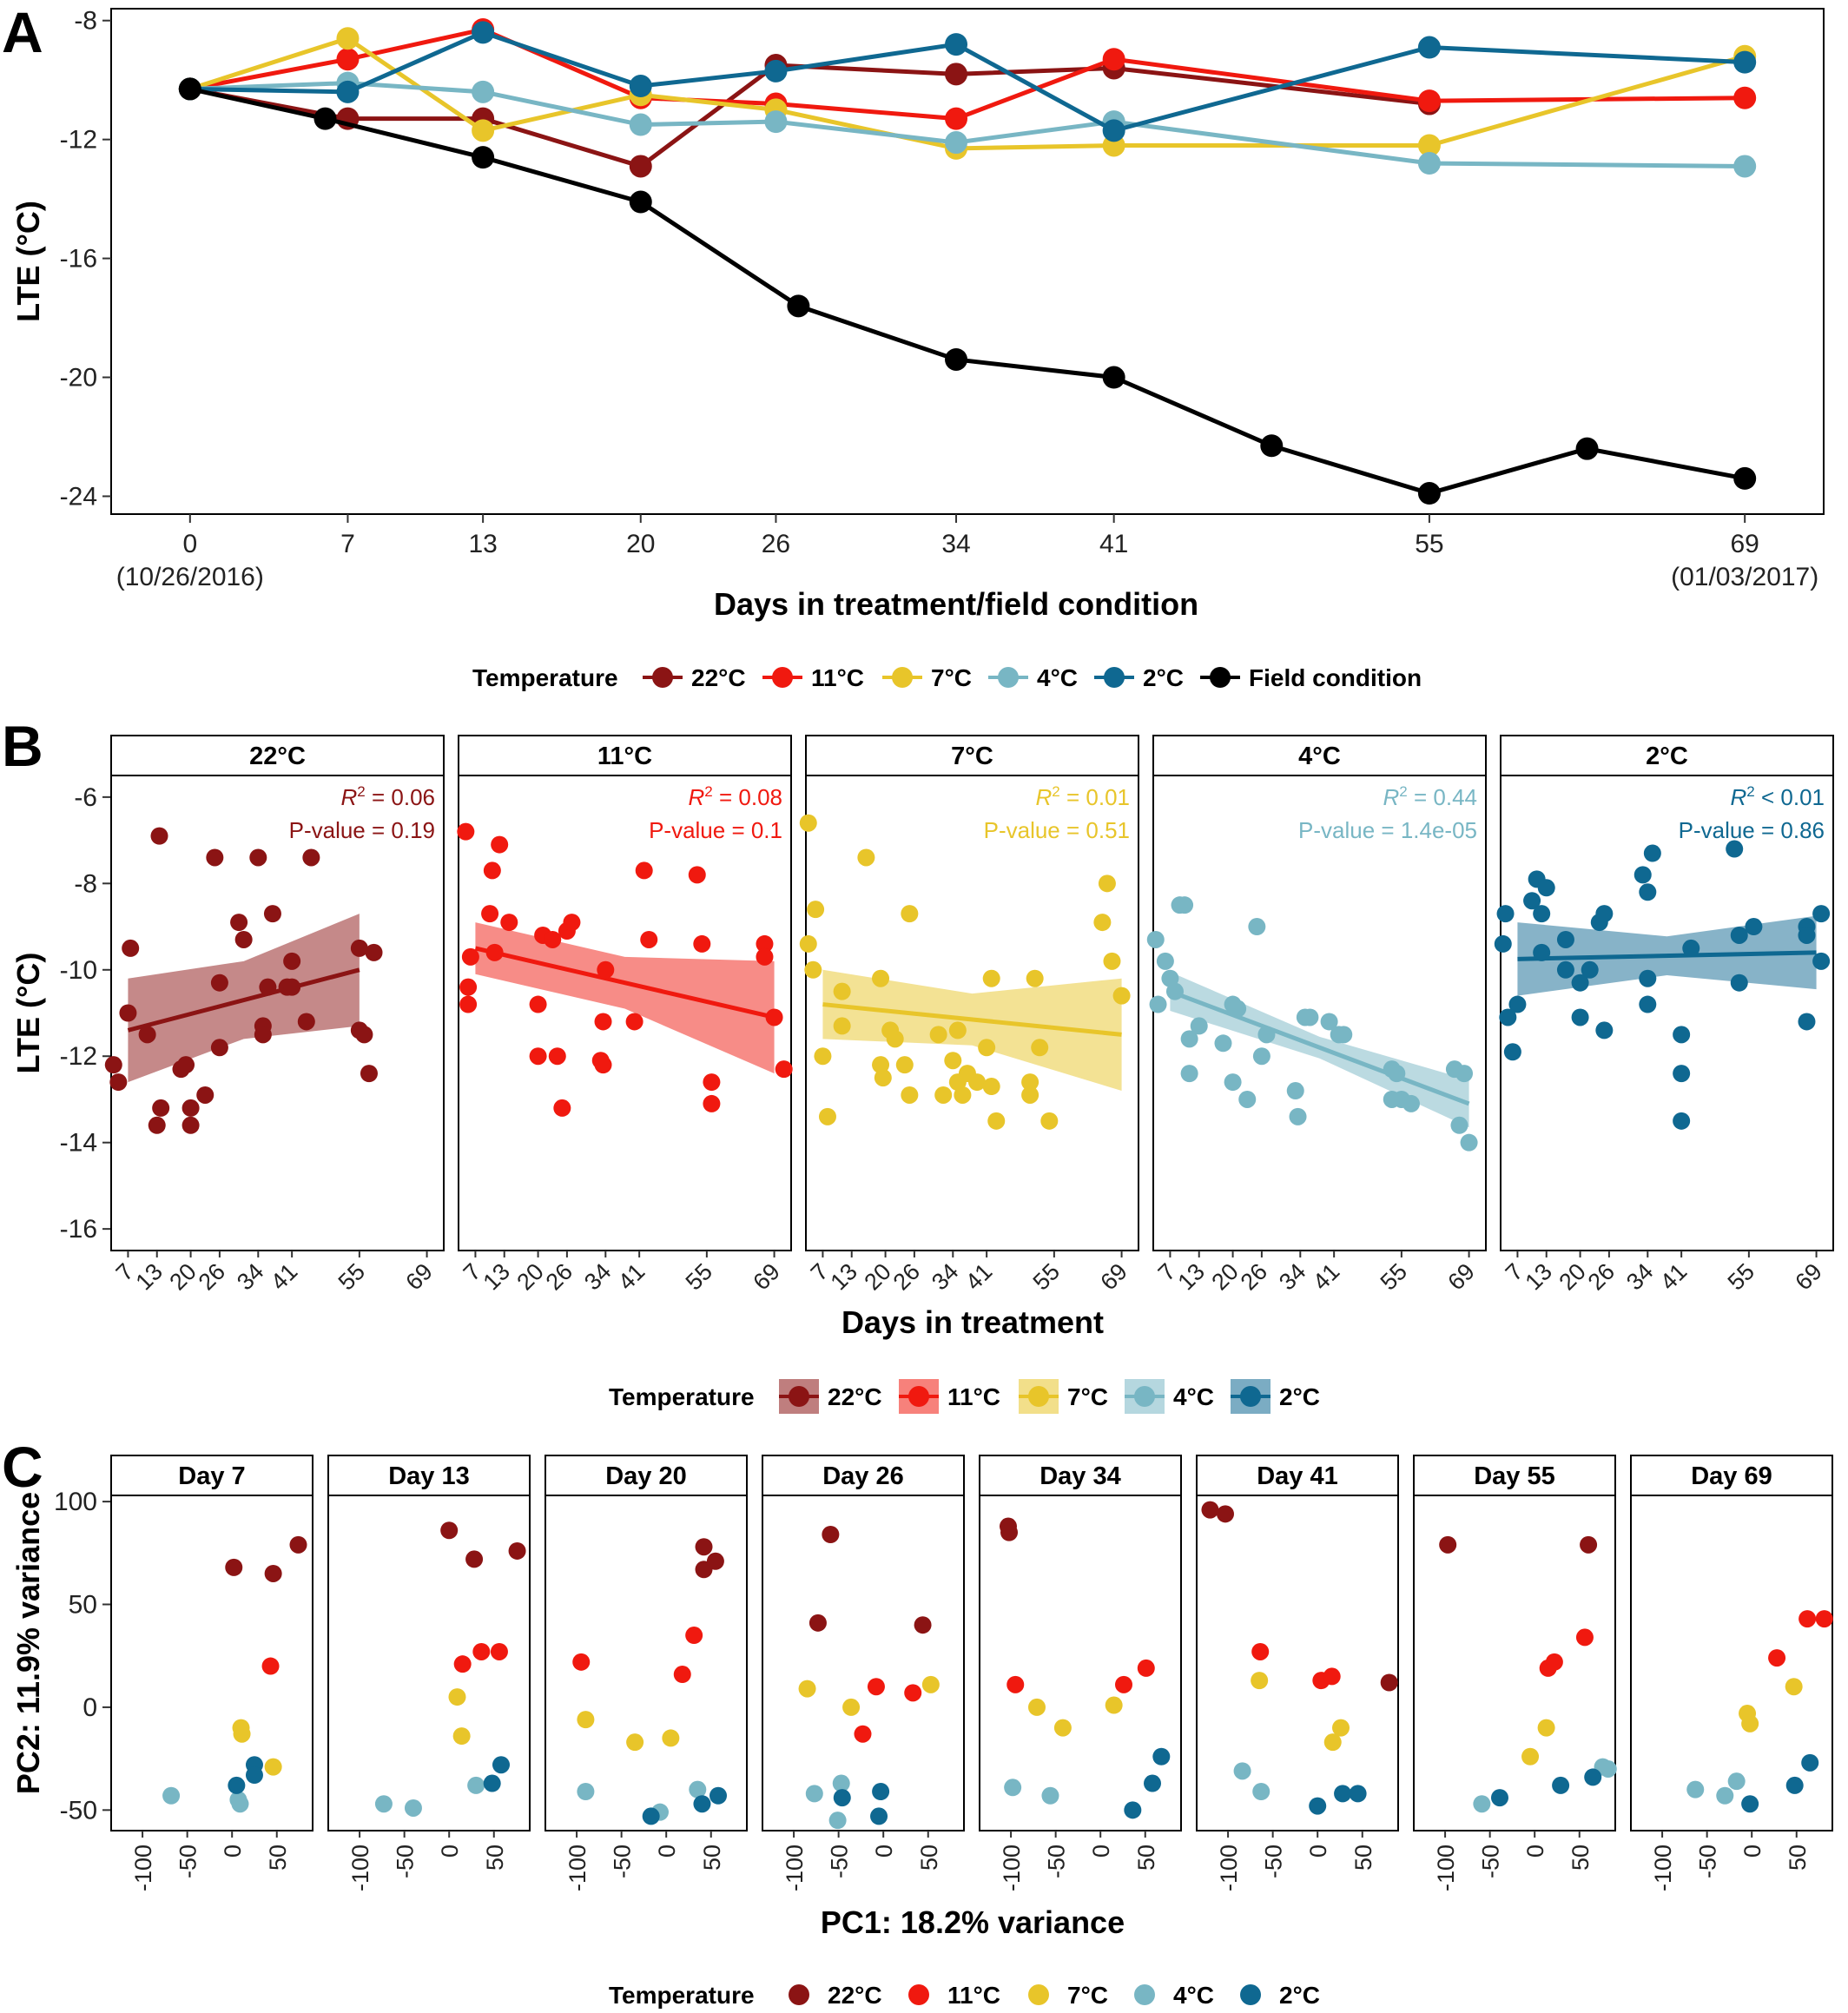  I want to click on x-tick-label: 41, so click(1326, 1277).